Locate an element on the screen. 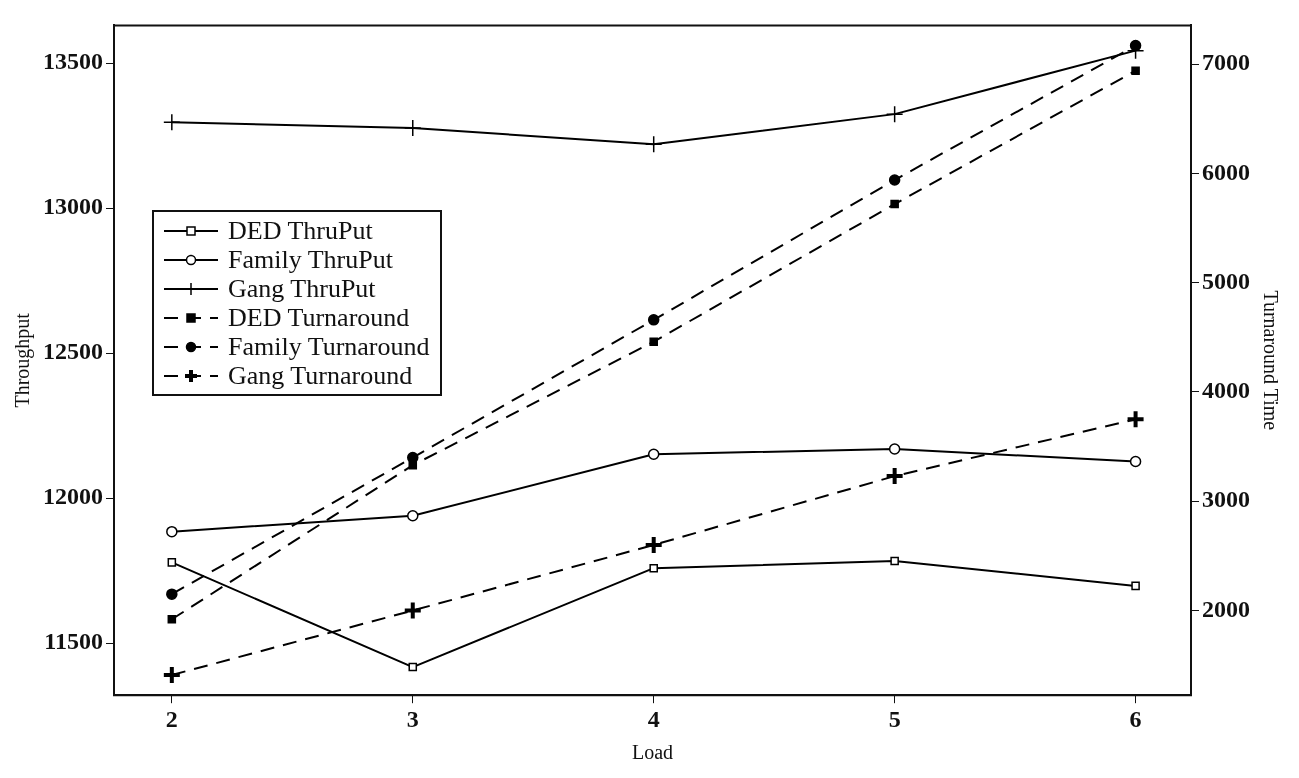 The image size is (1299, 778). y-tick-label: 11500 is located at coordinates (73, 641).